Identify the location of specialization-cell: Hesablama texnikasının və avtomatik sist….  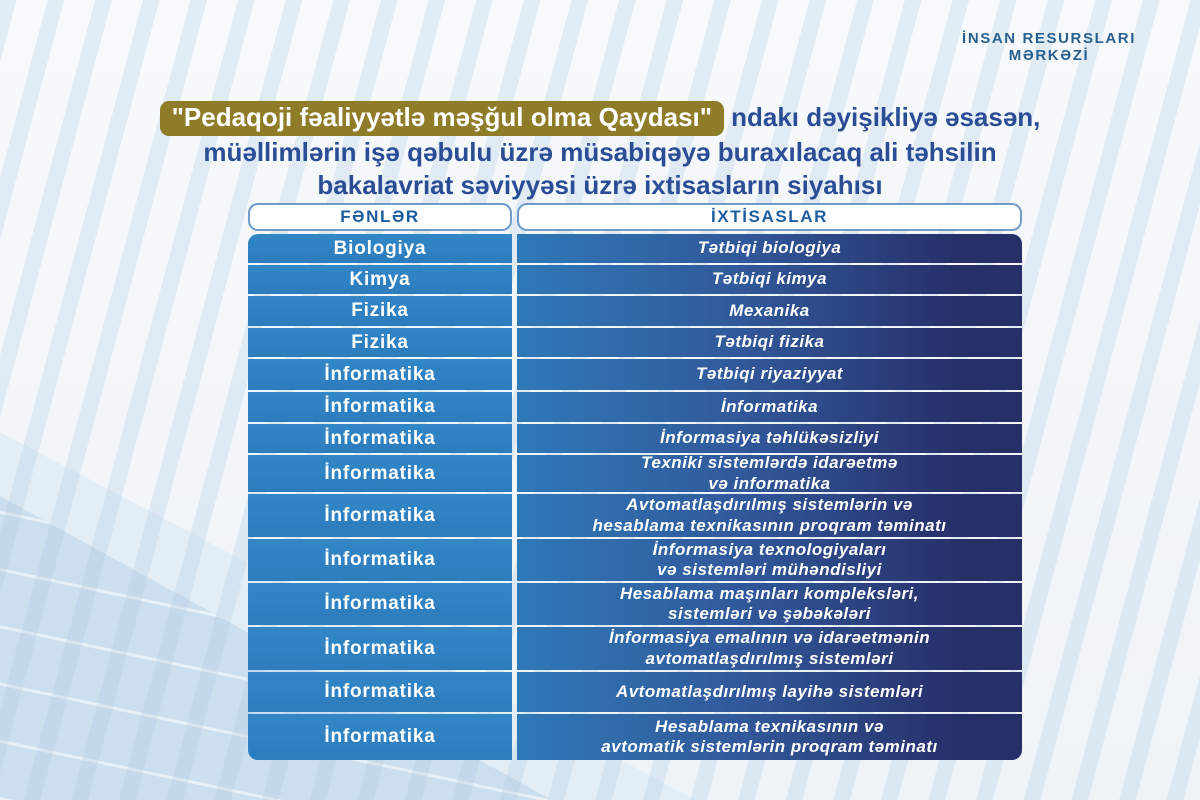
(769, 737).